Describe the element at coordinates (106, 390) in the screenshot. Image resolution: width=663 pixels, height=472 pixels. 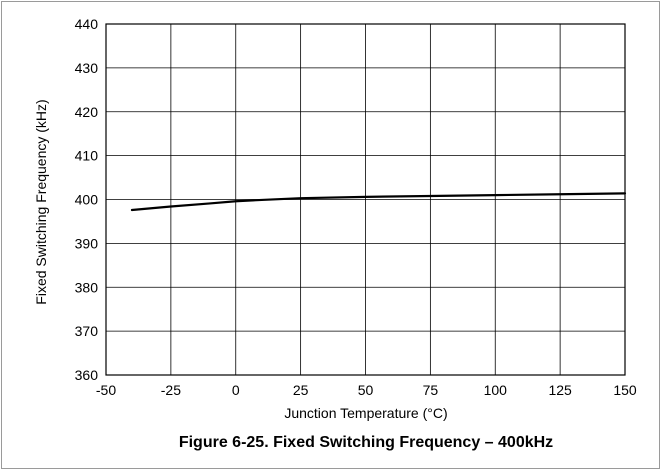
I see `x-tick-label: -50` at that location.